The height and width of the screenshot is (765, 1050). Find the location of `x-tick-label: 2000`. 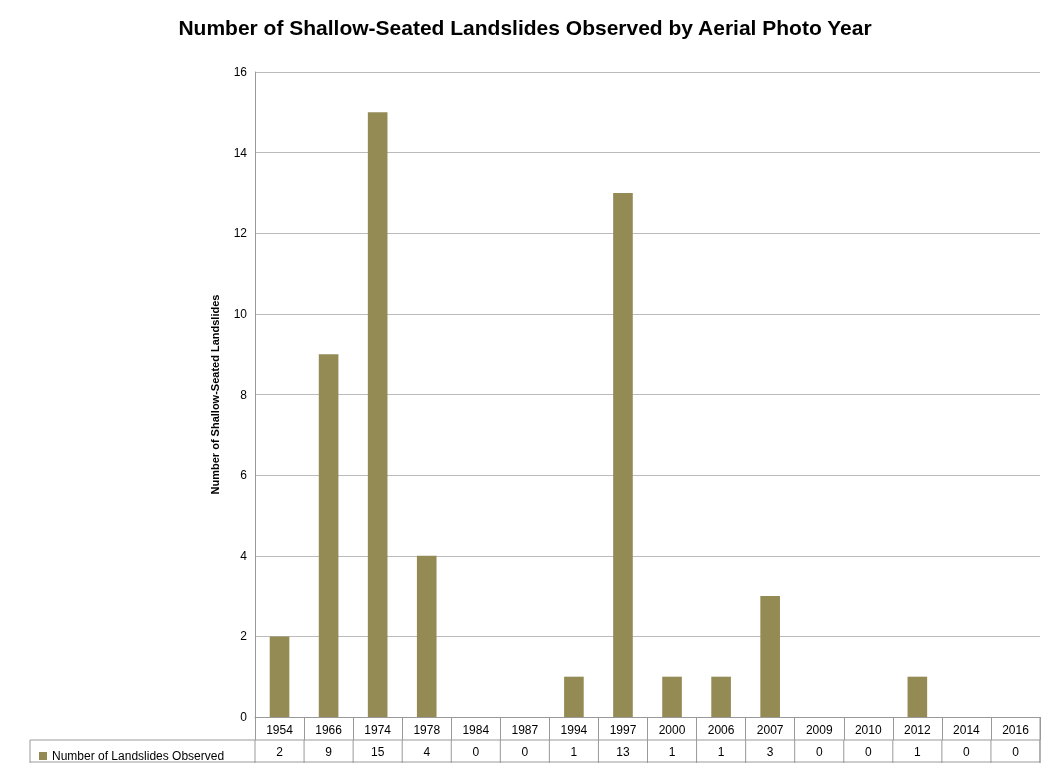

x-tick-label: 2000 is located at coordinates (672, 730).